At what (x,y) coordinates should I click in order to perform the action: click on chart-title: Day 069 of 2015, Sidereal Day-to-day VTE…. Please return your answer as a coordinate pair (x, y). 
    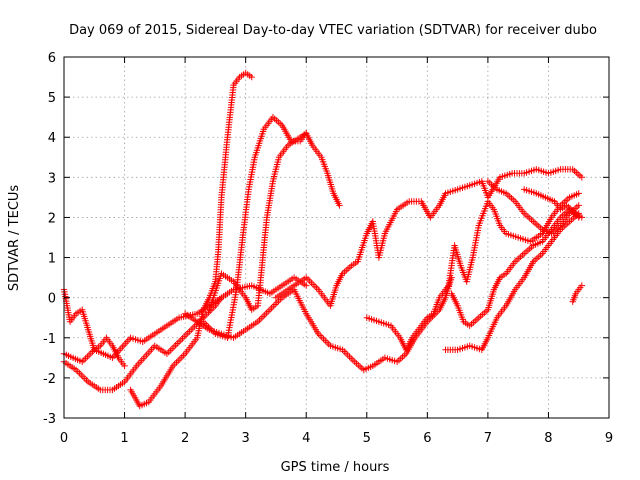
    Looking at the image, I should click on (333, 30).